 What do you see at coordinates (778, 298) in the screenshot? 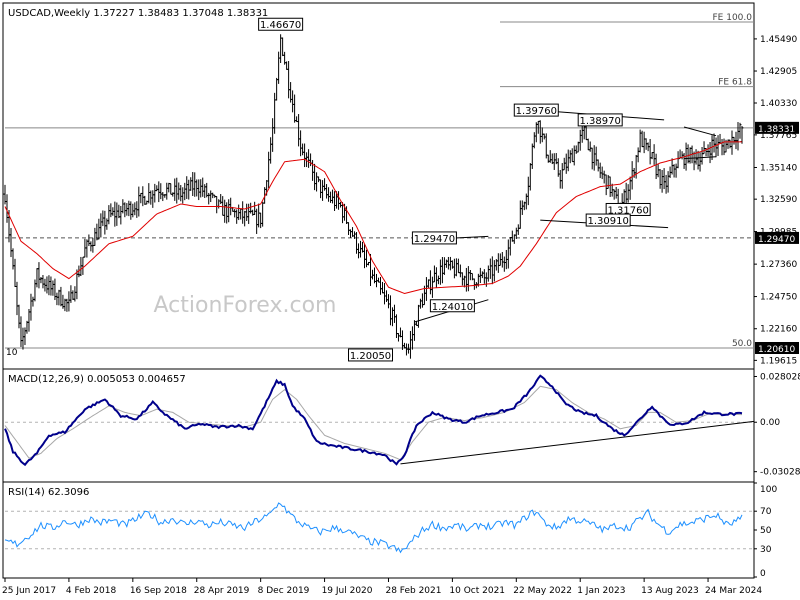
I see `y-tick-label: 1.24750` at bounding box center [778, 298].